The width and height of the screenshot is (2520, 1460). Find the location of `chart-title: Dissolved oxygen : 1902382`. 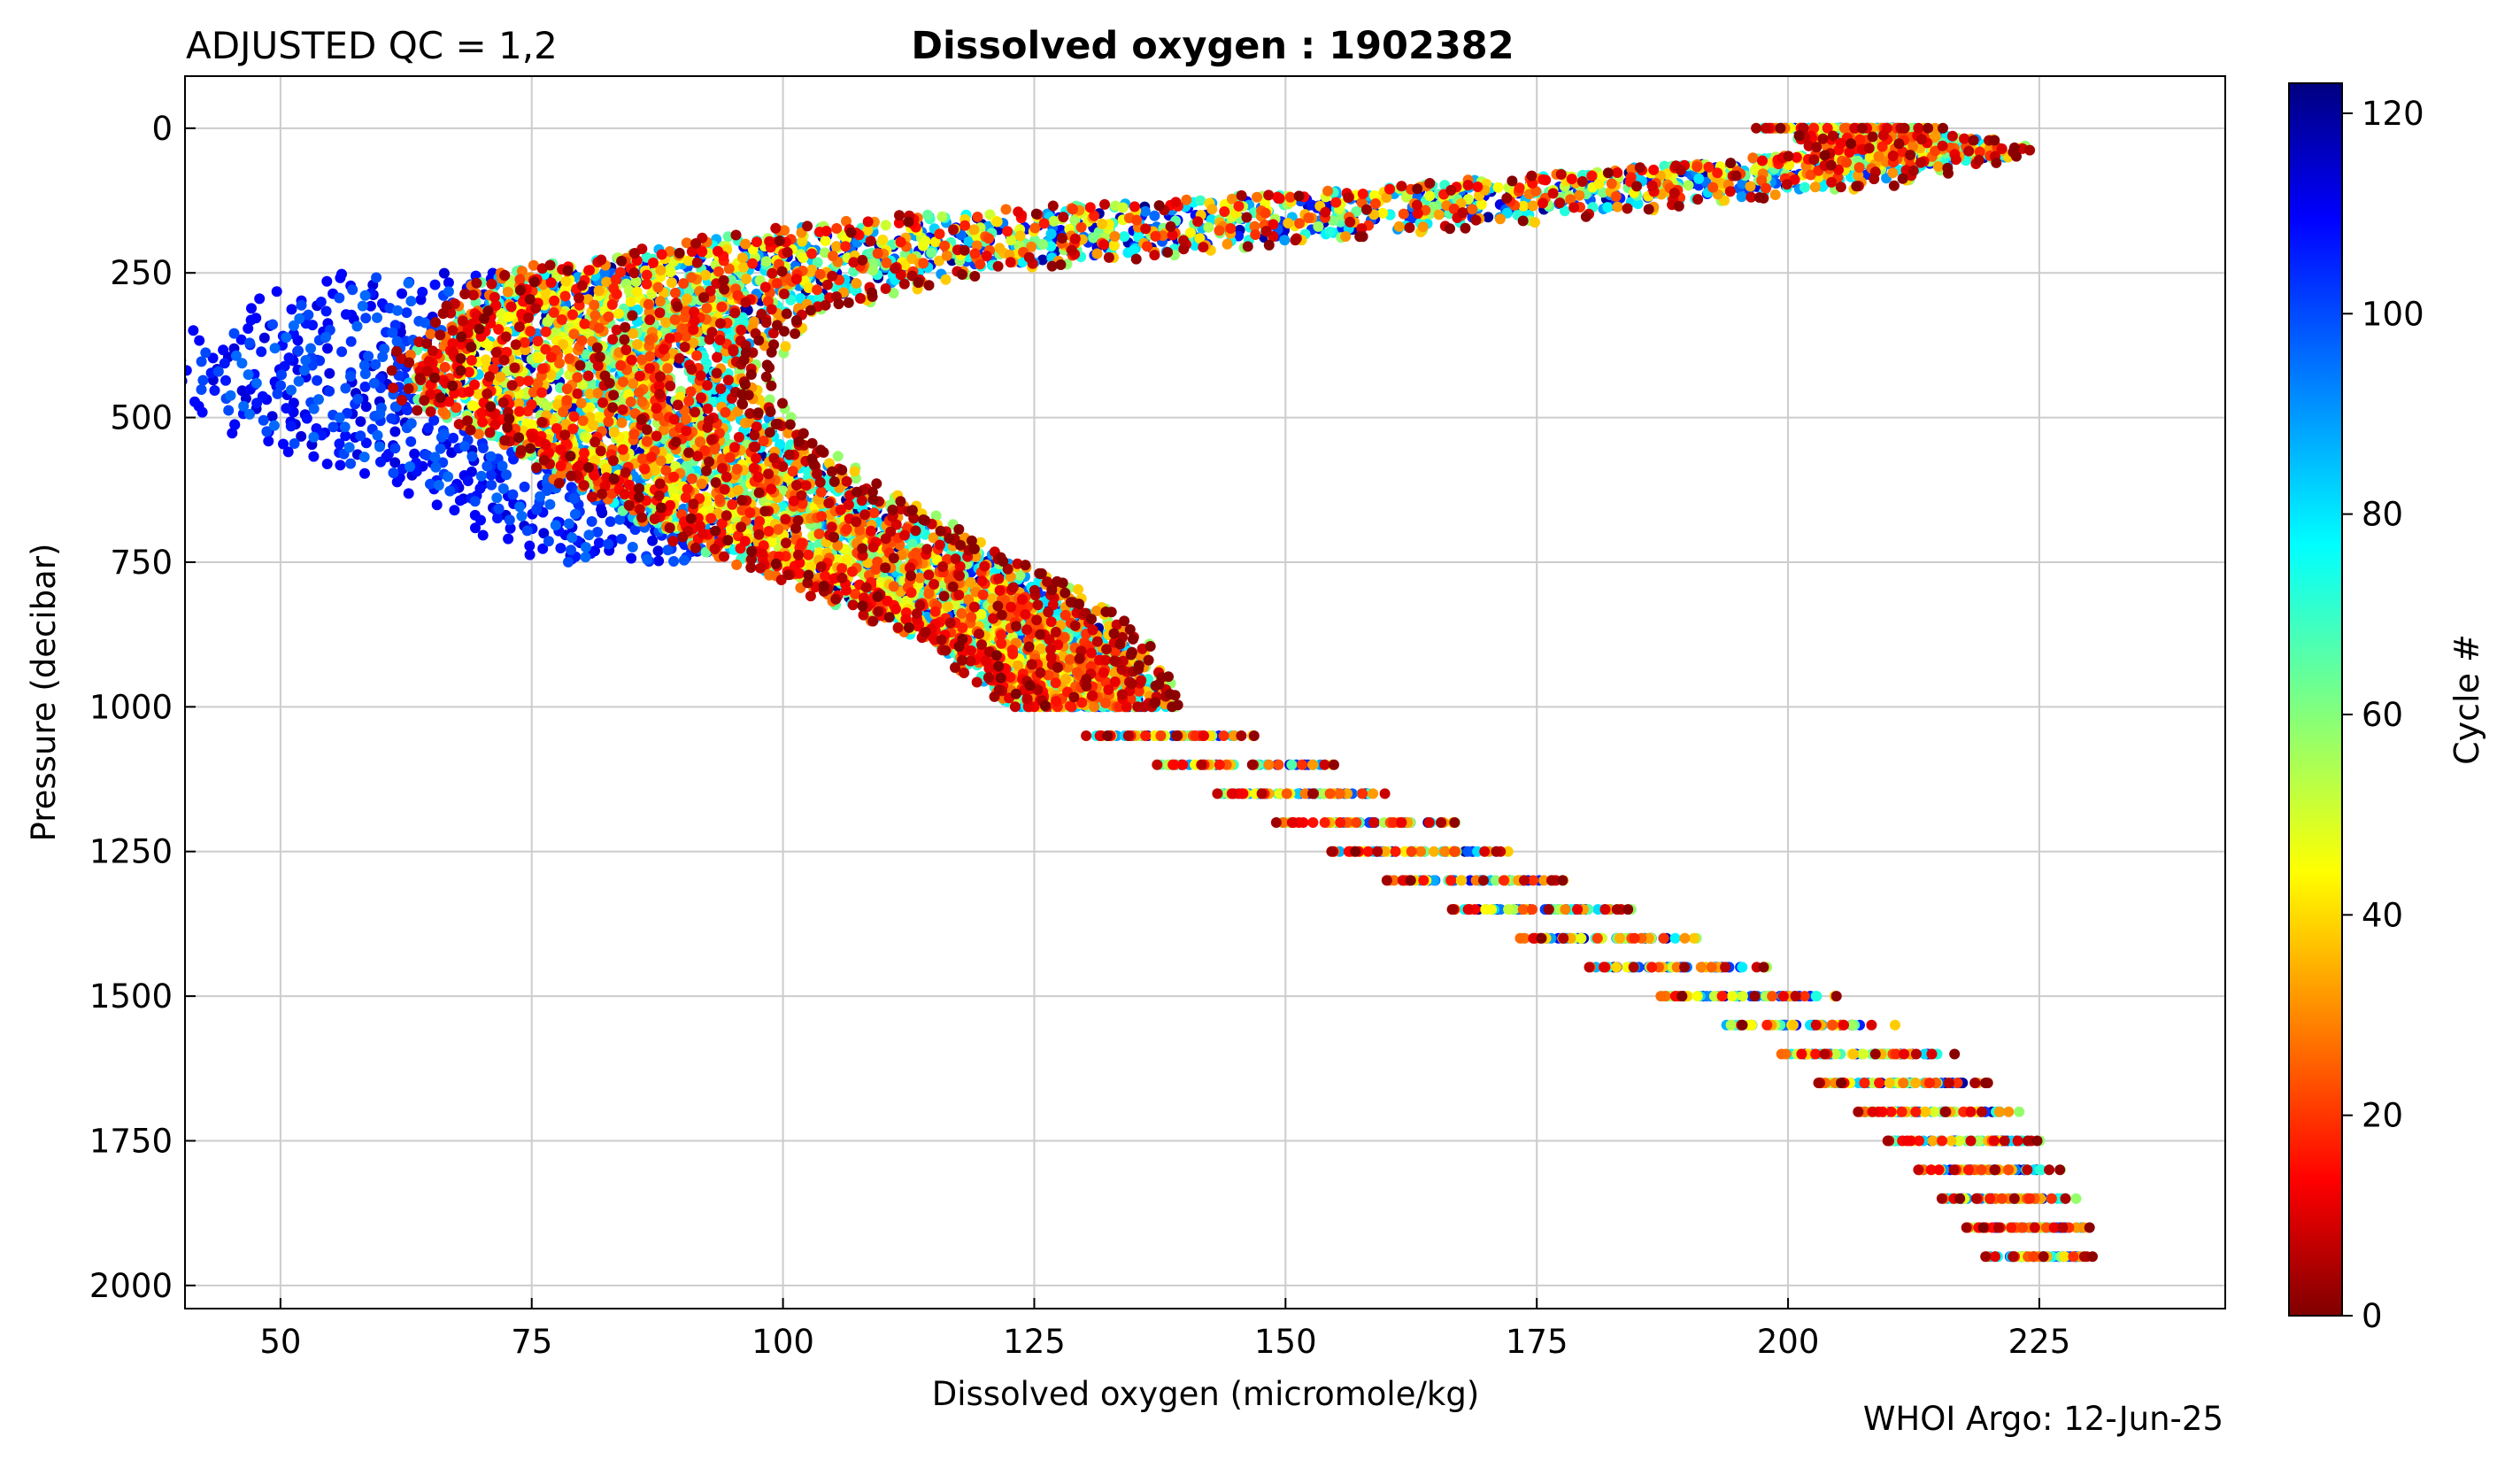

chart-title: Dissolved oxygen : 1902382 is located at coordinates (1212, 46).